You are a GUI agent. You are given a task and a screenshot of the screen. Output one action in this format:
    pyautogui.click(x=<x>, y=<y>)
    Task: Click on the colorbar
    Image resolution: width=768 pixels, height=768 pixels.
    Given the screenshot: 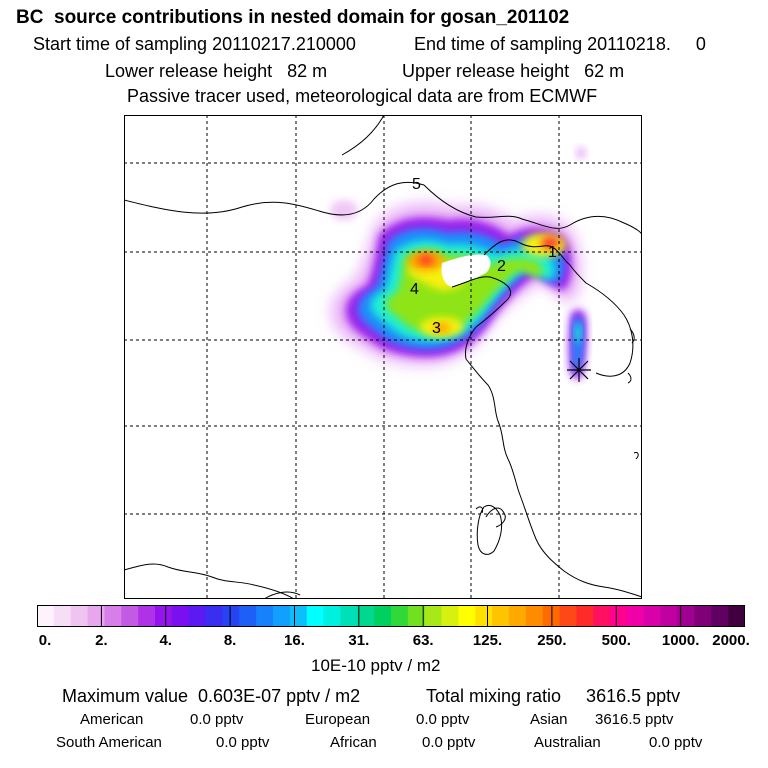 What is the action you would take?
    pyautogui.click(x=391, y=616)
    